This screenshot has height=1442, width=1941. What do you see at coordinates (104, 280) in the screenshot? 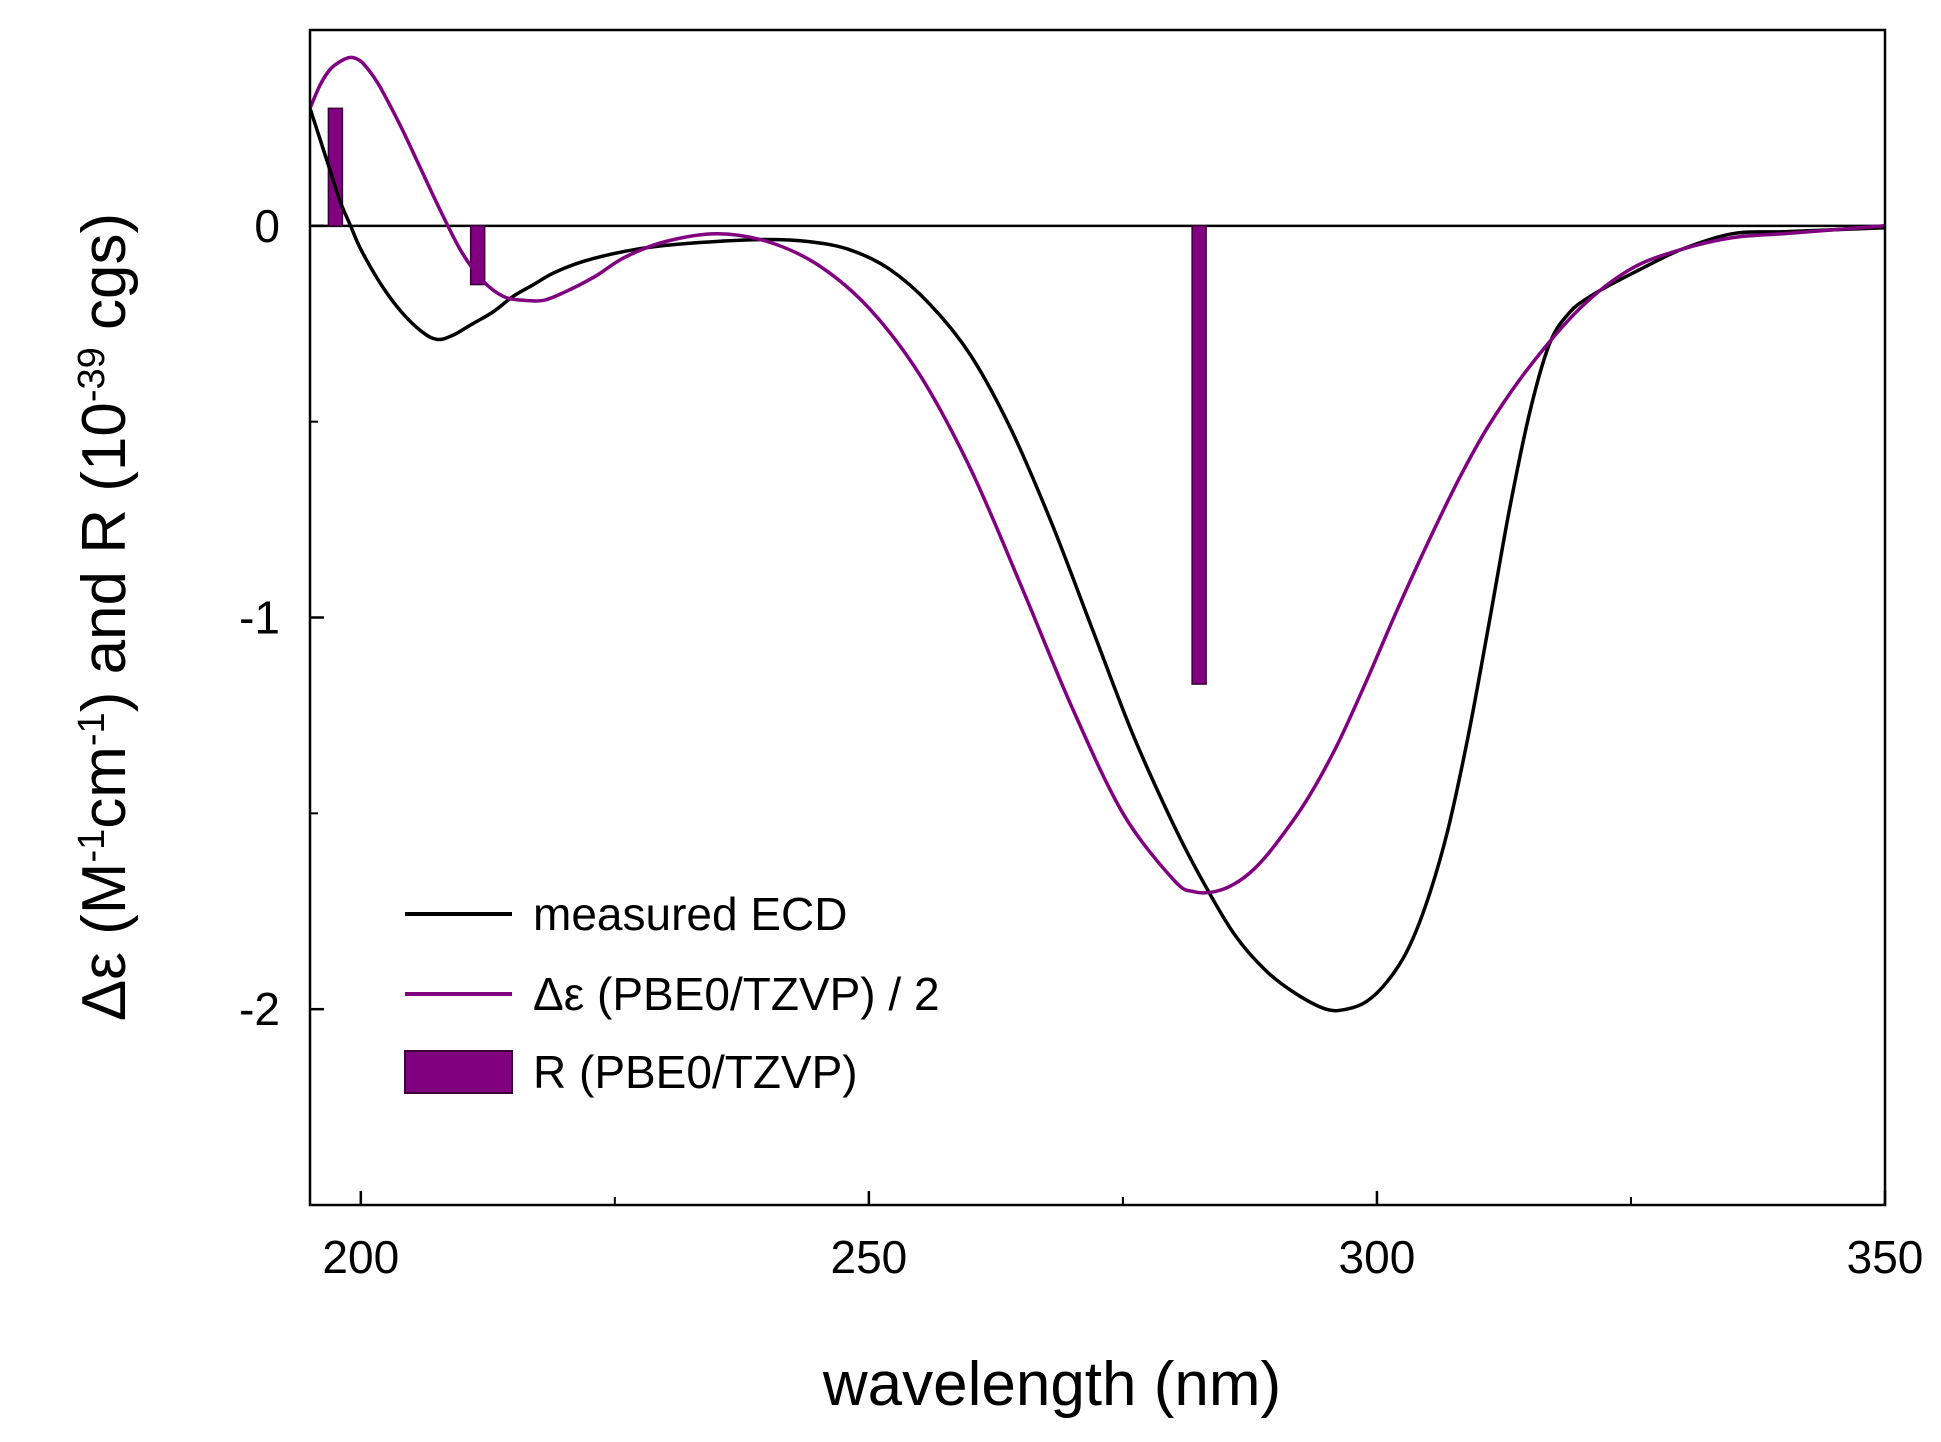
I see `y-axis-title-part: cgs)` at bounding box center [104, 280].